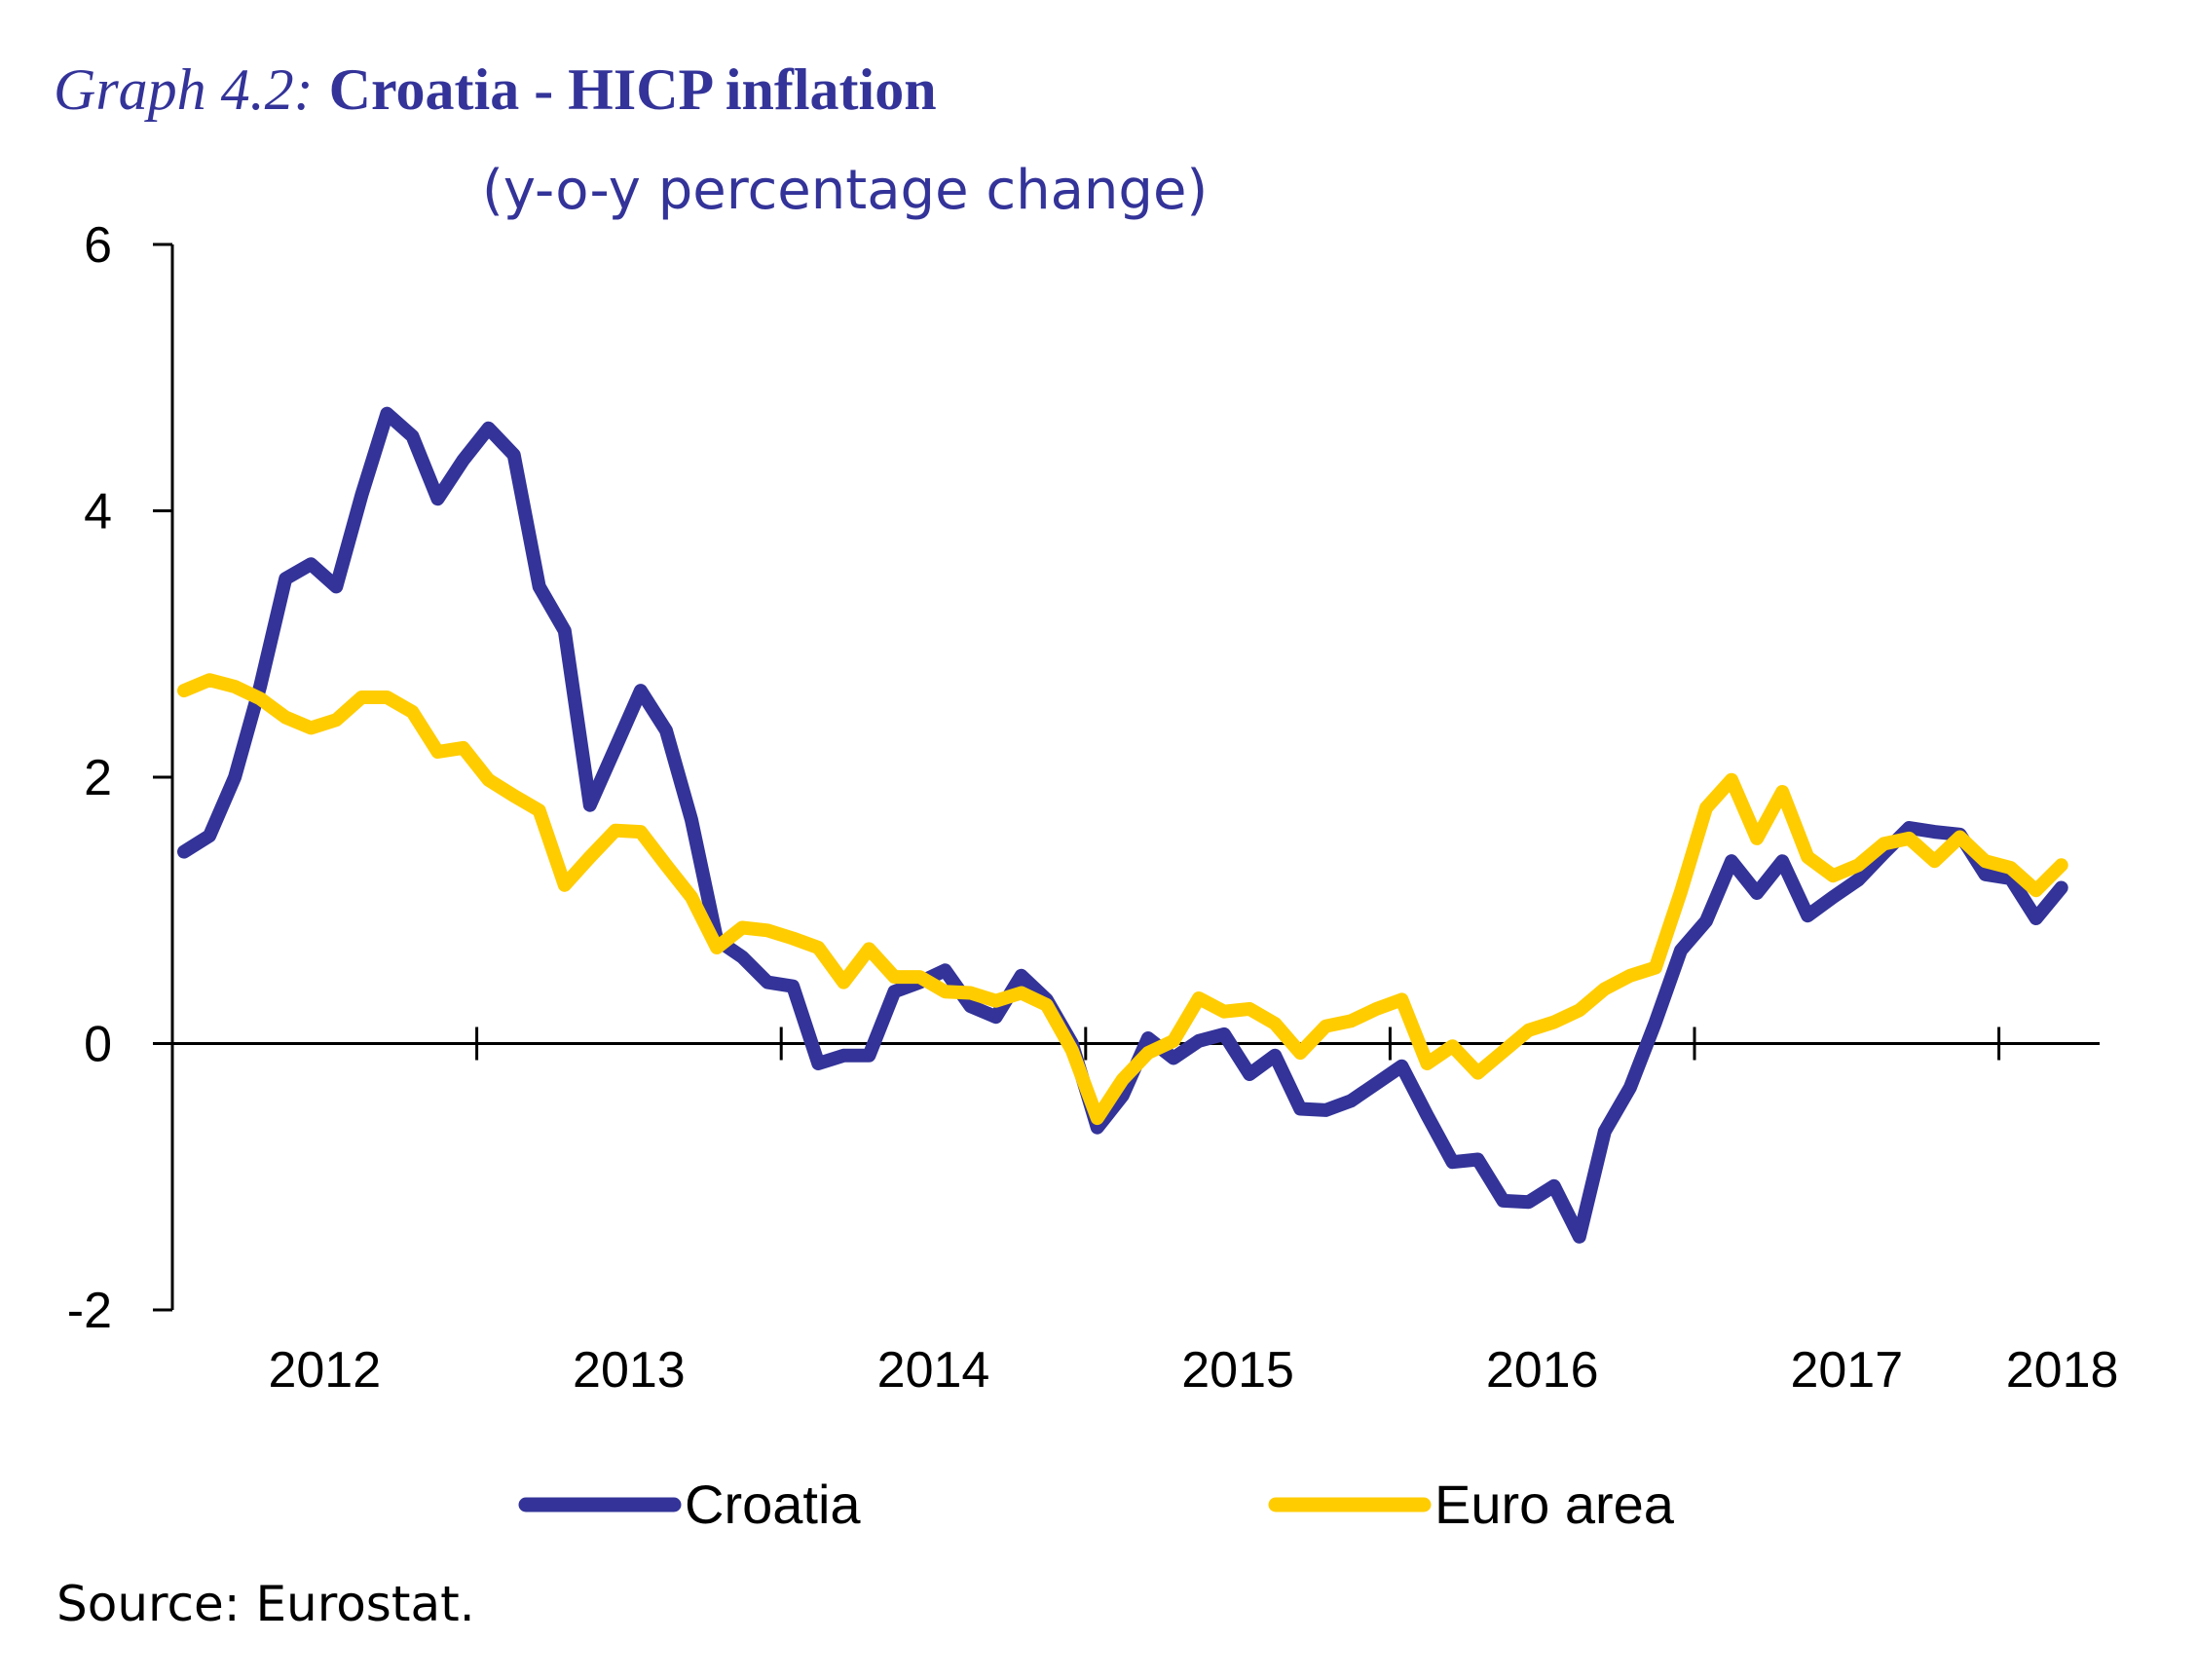 Image resolution: width=2197 pixels, height=1680 pixels. I want to click on y-tick-label: 4, so click(98, 512).